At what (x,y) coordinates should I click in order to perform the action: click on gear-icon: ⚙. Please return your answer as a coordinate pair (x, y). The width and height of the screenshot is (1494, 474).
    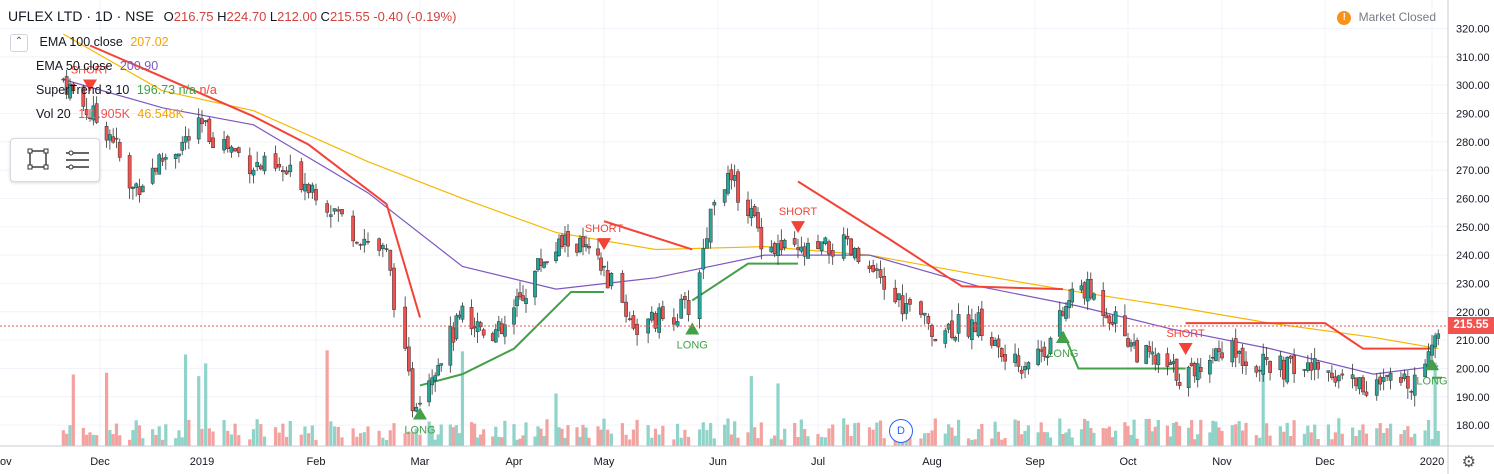
    Looking at the image, I should click on (1468, 462).